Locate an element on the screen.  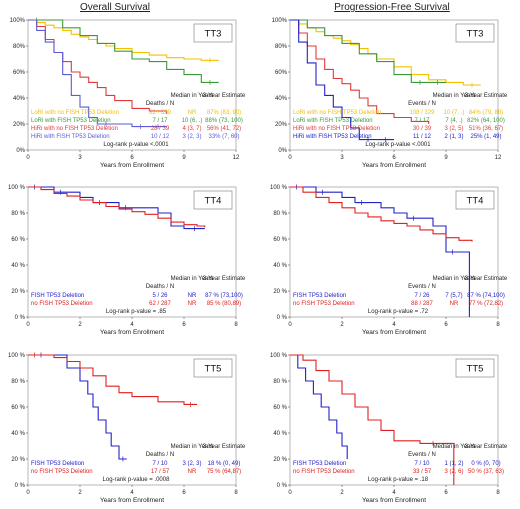
median-value: 3 (2, 3) is located at coordinates (191, 137).